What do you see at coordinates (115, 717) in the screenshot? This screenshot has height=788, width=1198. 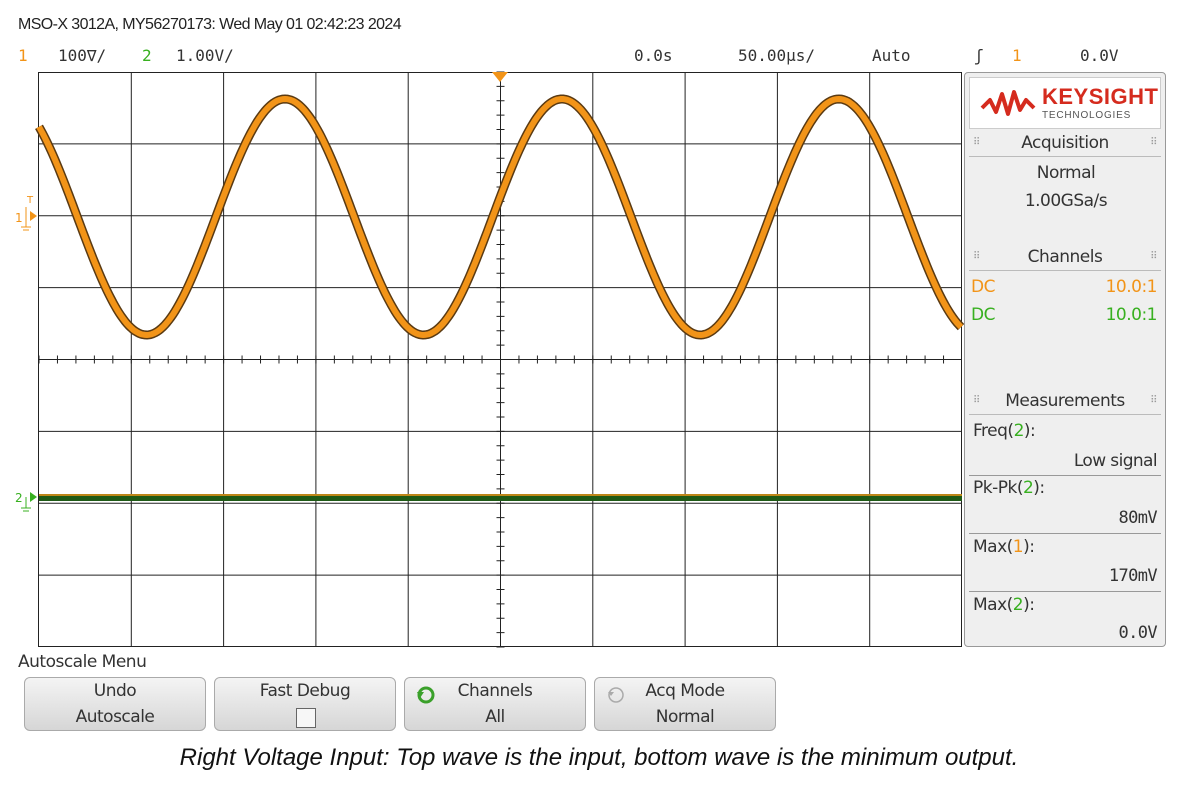 I see `softkey-label: Autoscale` at bounding box center [115, 717].